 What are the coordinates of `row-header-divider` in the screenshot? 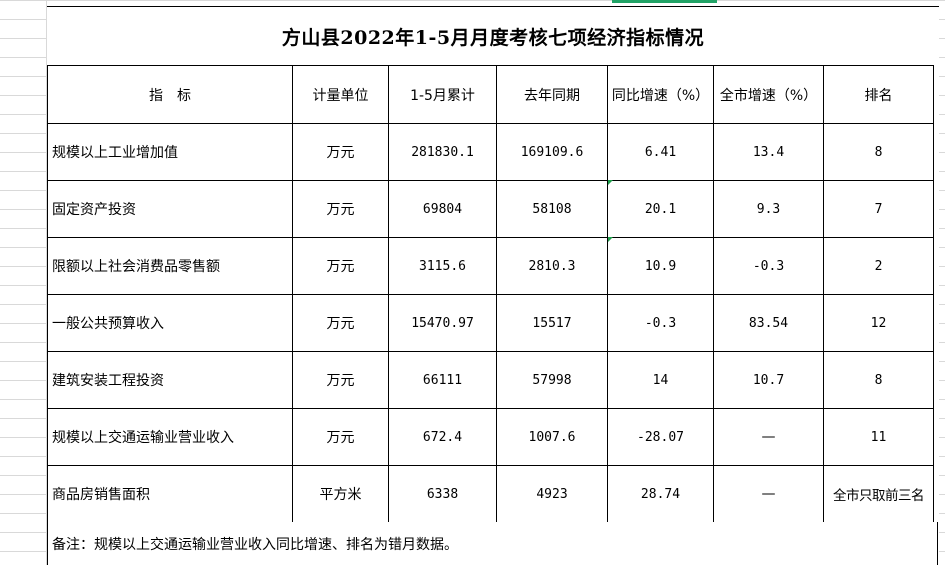 It's located at (46, 282).